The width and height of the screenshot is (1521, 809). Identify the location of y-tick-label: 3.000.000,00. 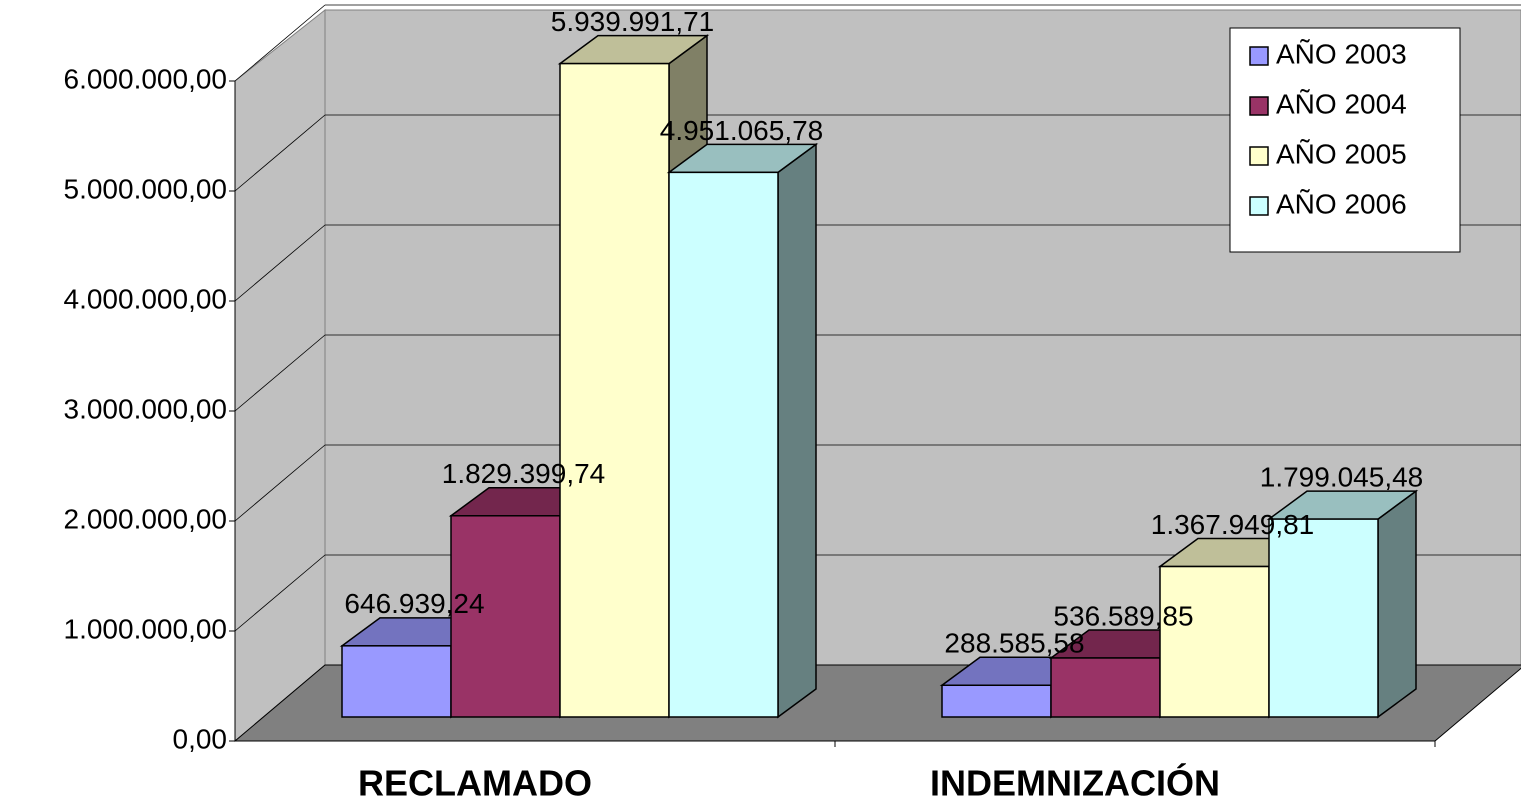
(146, 408).